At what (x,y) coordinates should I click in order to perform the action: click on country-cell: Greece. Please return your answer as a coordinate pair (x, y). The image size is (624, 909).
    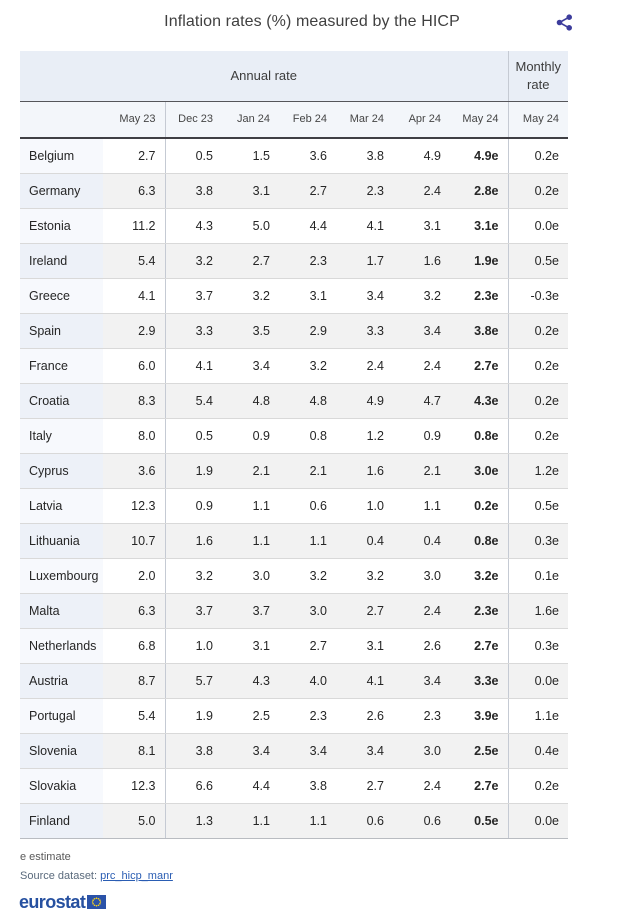
    Looking at the image, I should click on (61, 296).